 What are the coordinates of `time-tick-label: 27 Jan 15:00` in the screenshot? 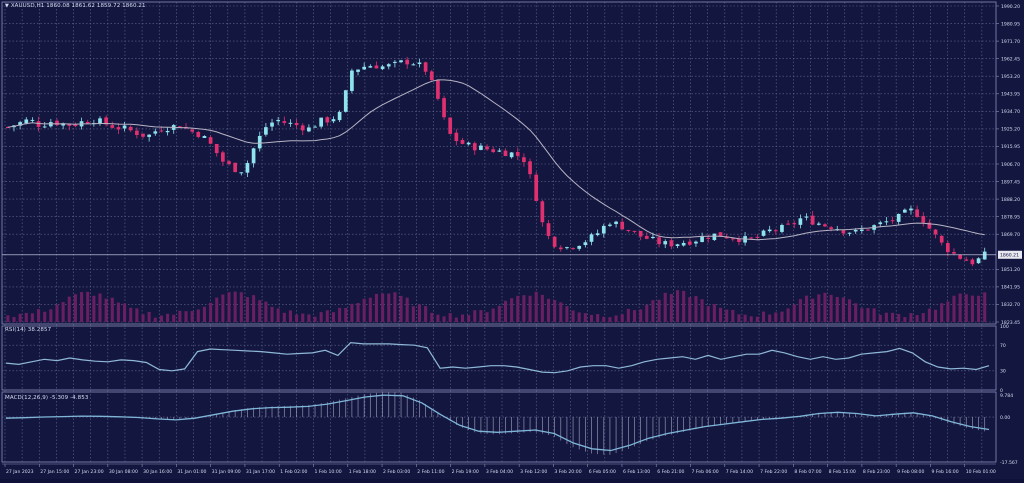 It's located at (54, 472).